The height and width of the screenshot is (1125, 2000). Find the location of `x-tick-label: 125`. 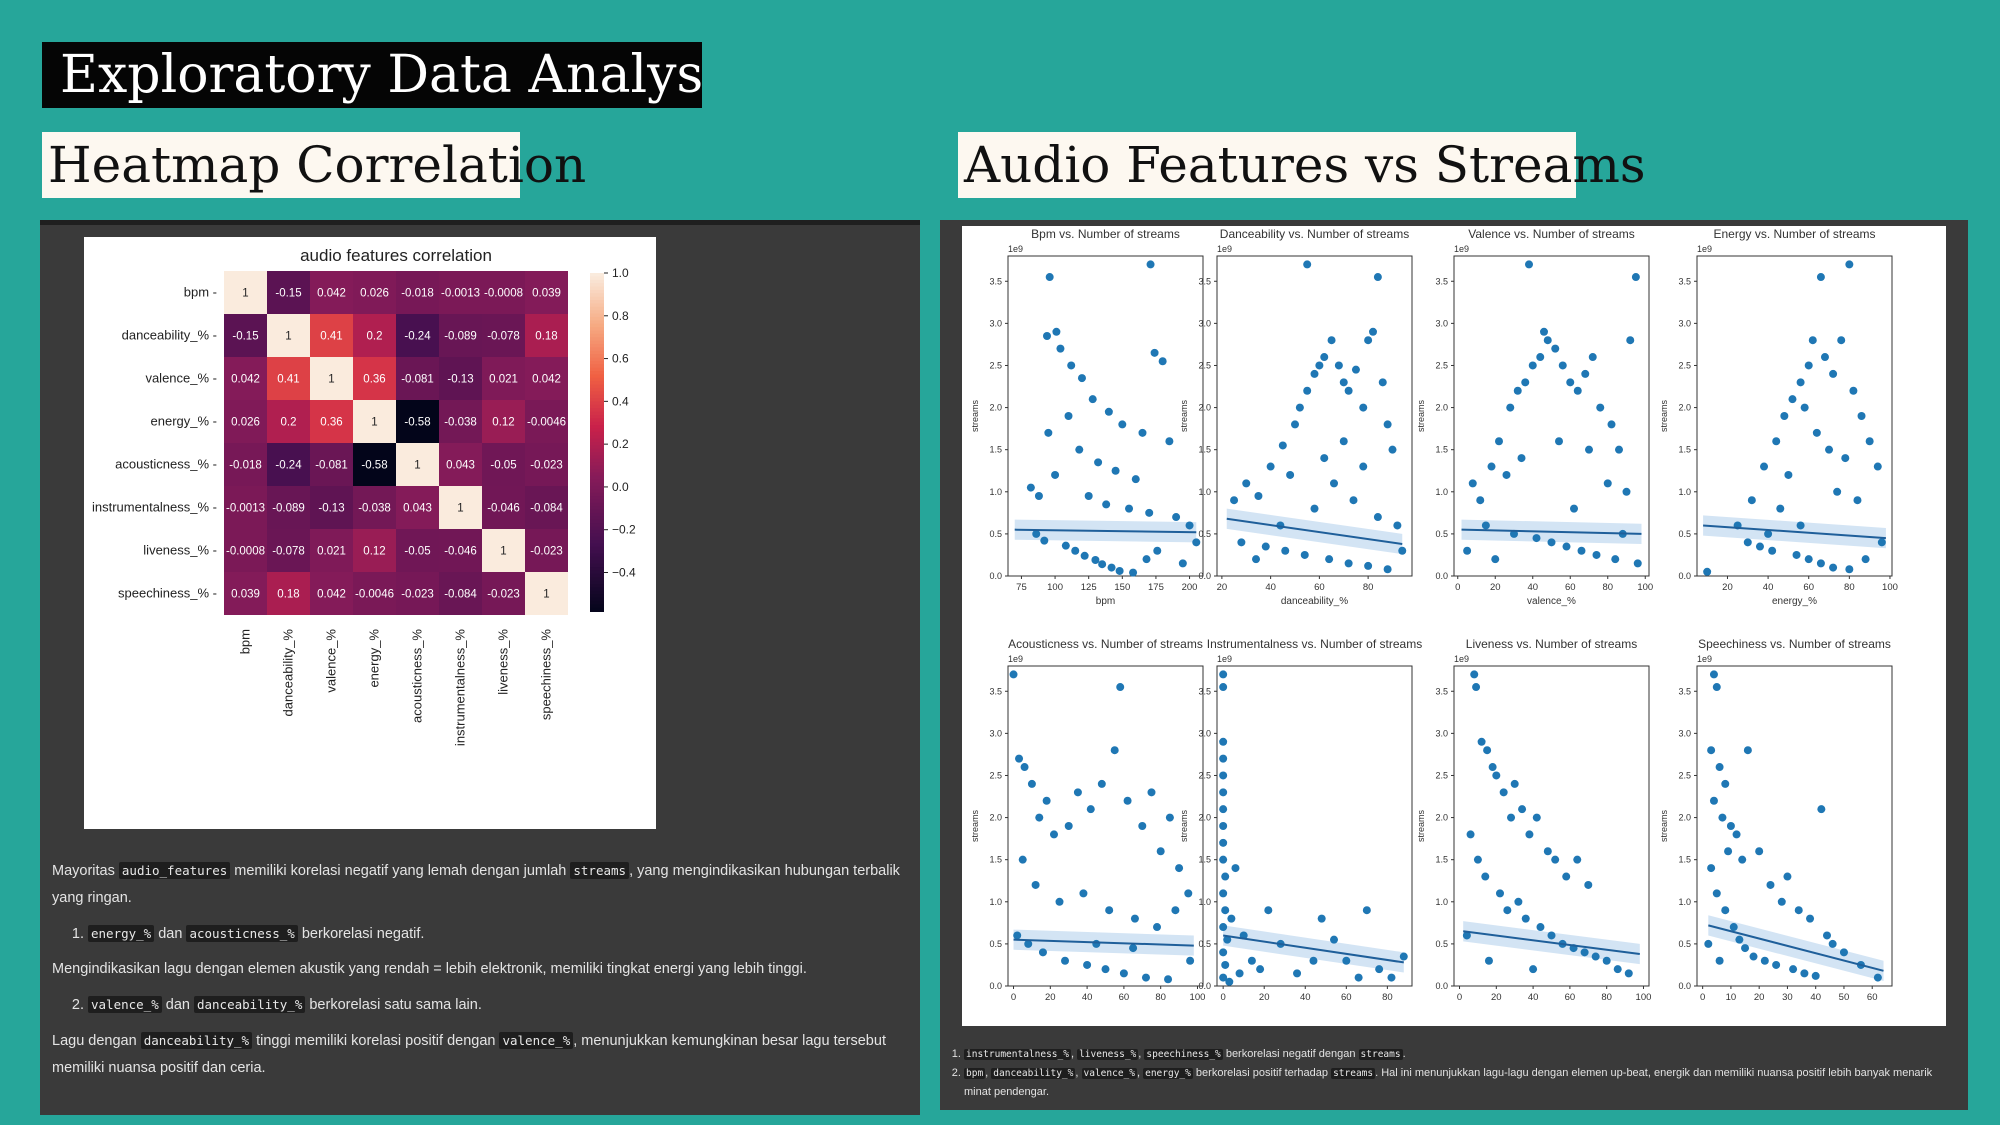

x-tick-label: 125 is located at coordinates (1089, 587).